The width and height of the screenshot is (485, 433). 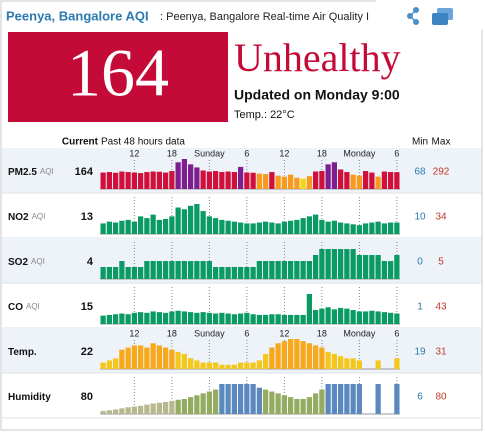 I want to click on row-max: 5, so click(x=441, y=262).